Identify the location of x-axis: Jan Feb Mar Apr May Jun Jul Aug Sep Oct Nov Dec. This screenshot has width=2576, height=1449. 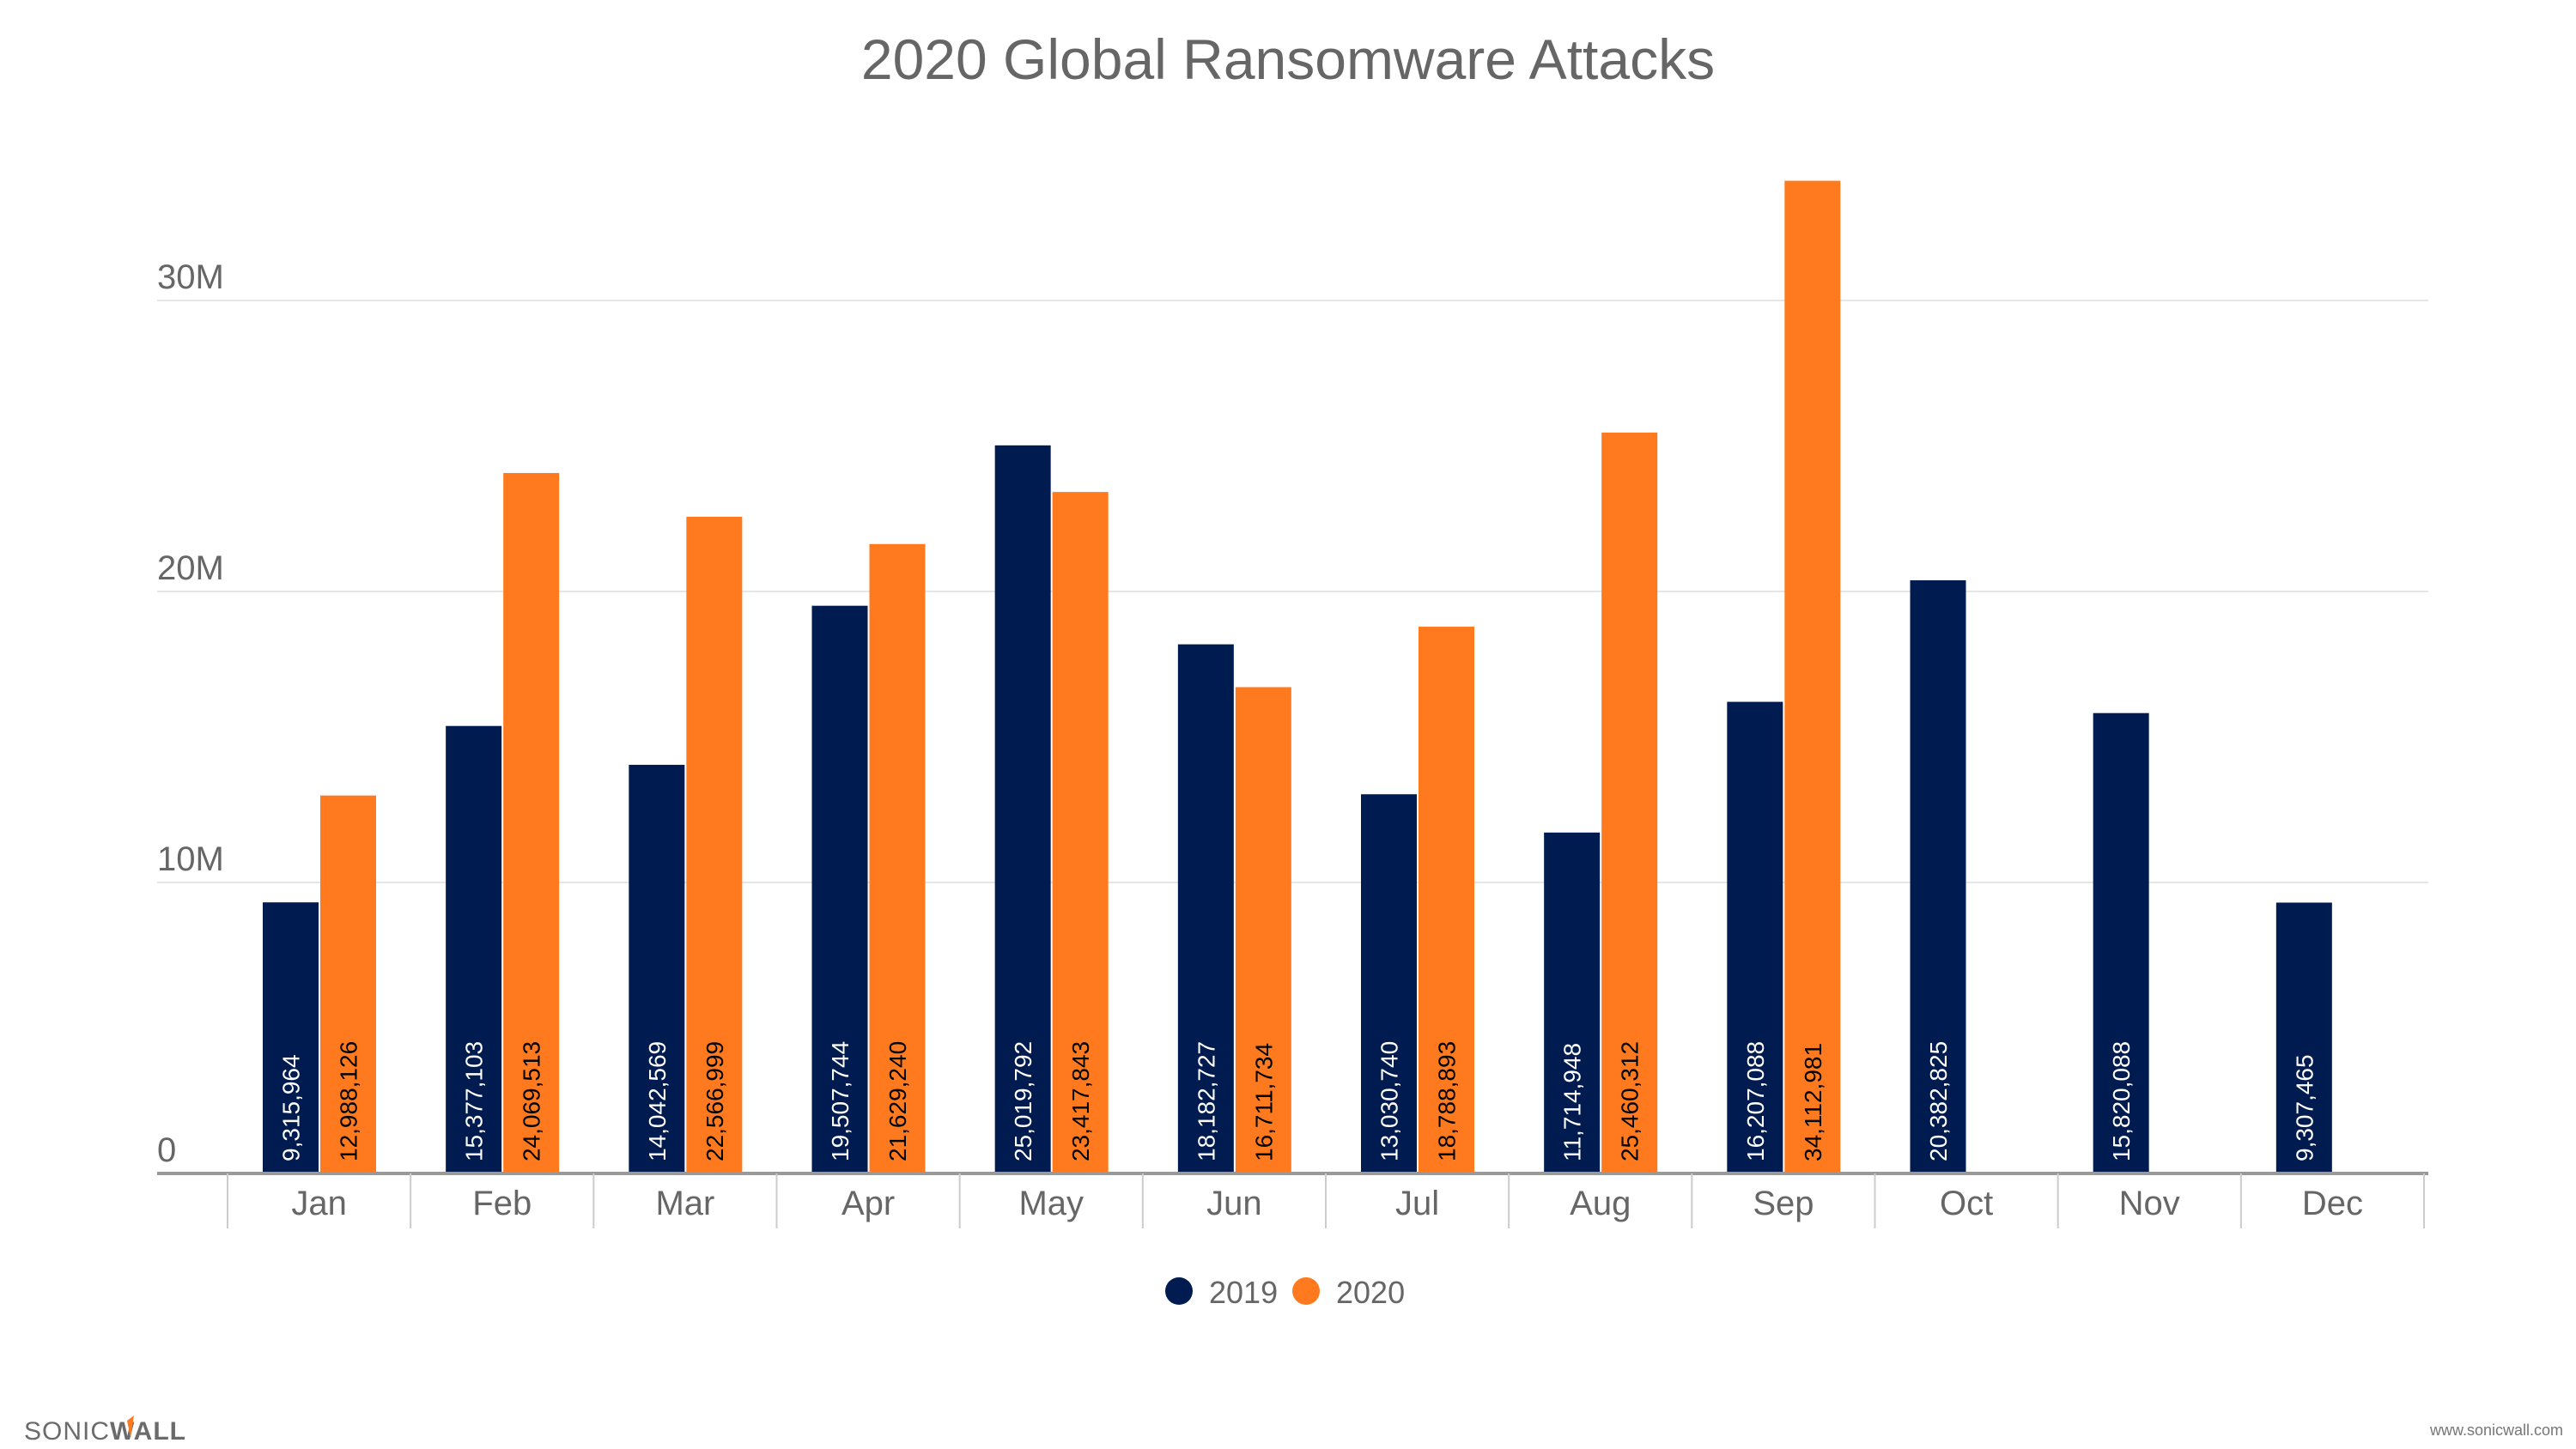
(1292, 1200).